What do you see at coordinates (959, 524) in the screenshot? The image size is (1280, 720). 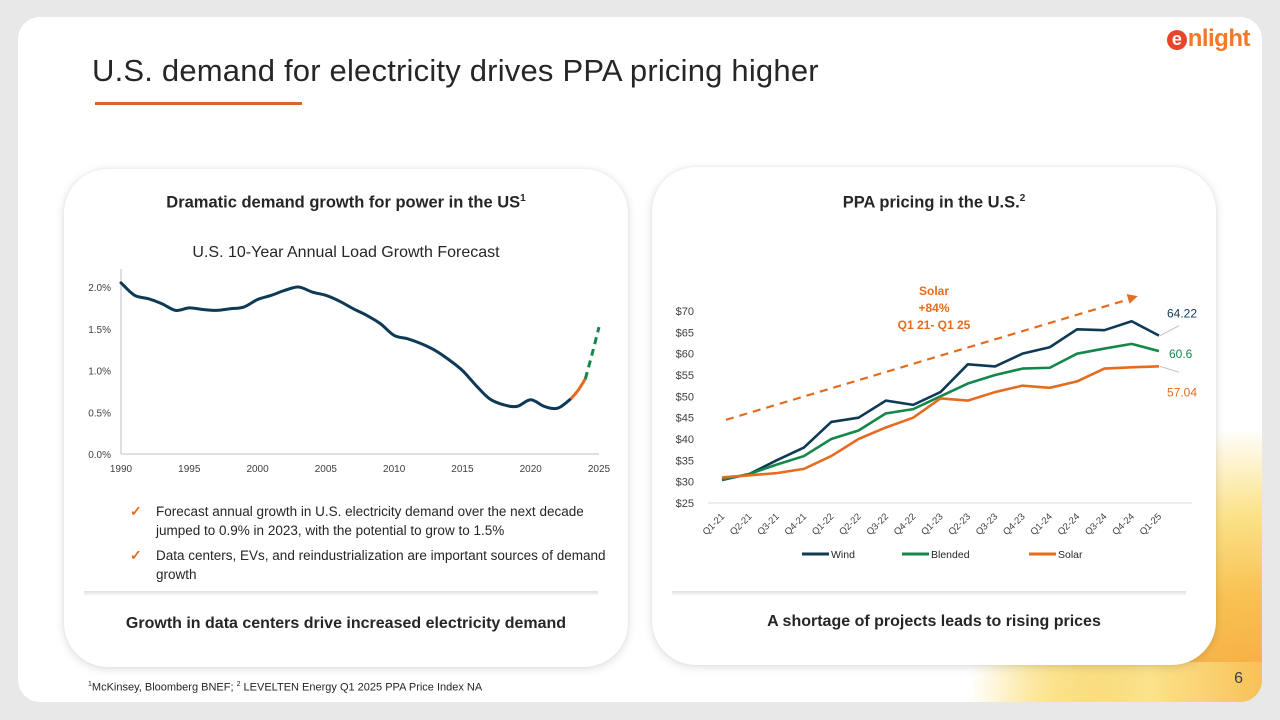 I see `x-tick-label: Q2-23` at bounding box center [959, 524].